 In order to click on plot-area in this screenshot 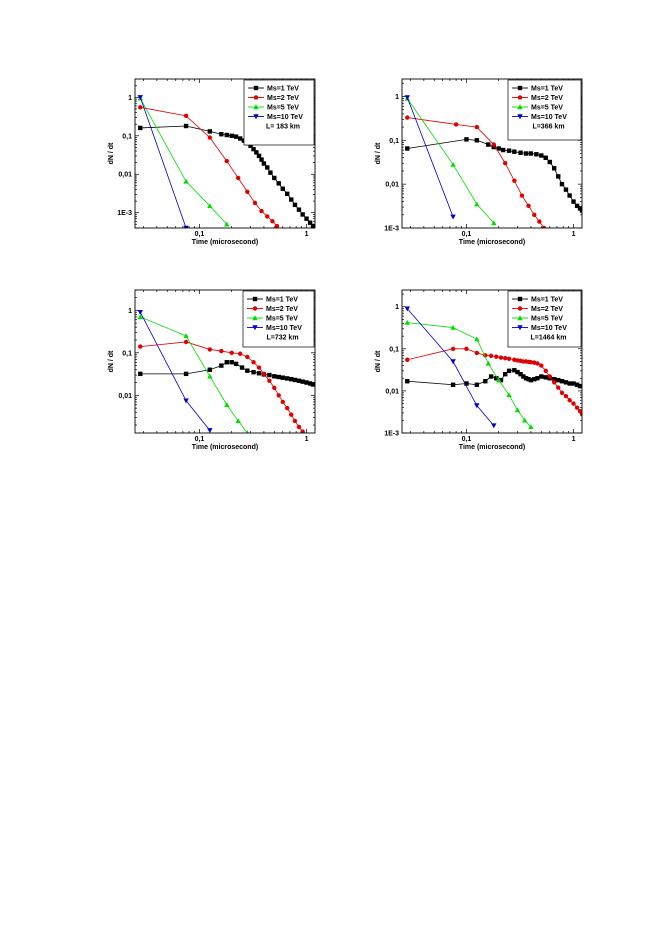, I will do `click(226, 161)`.